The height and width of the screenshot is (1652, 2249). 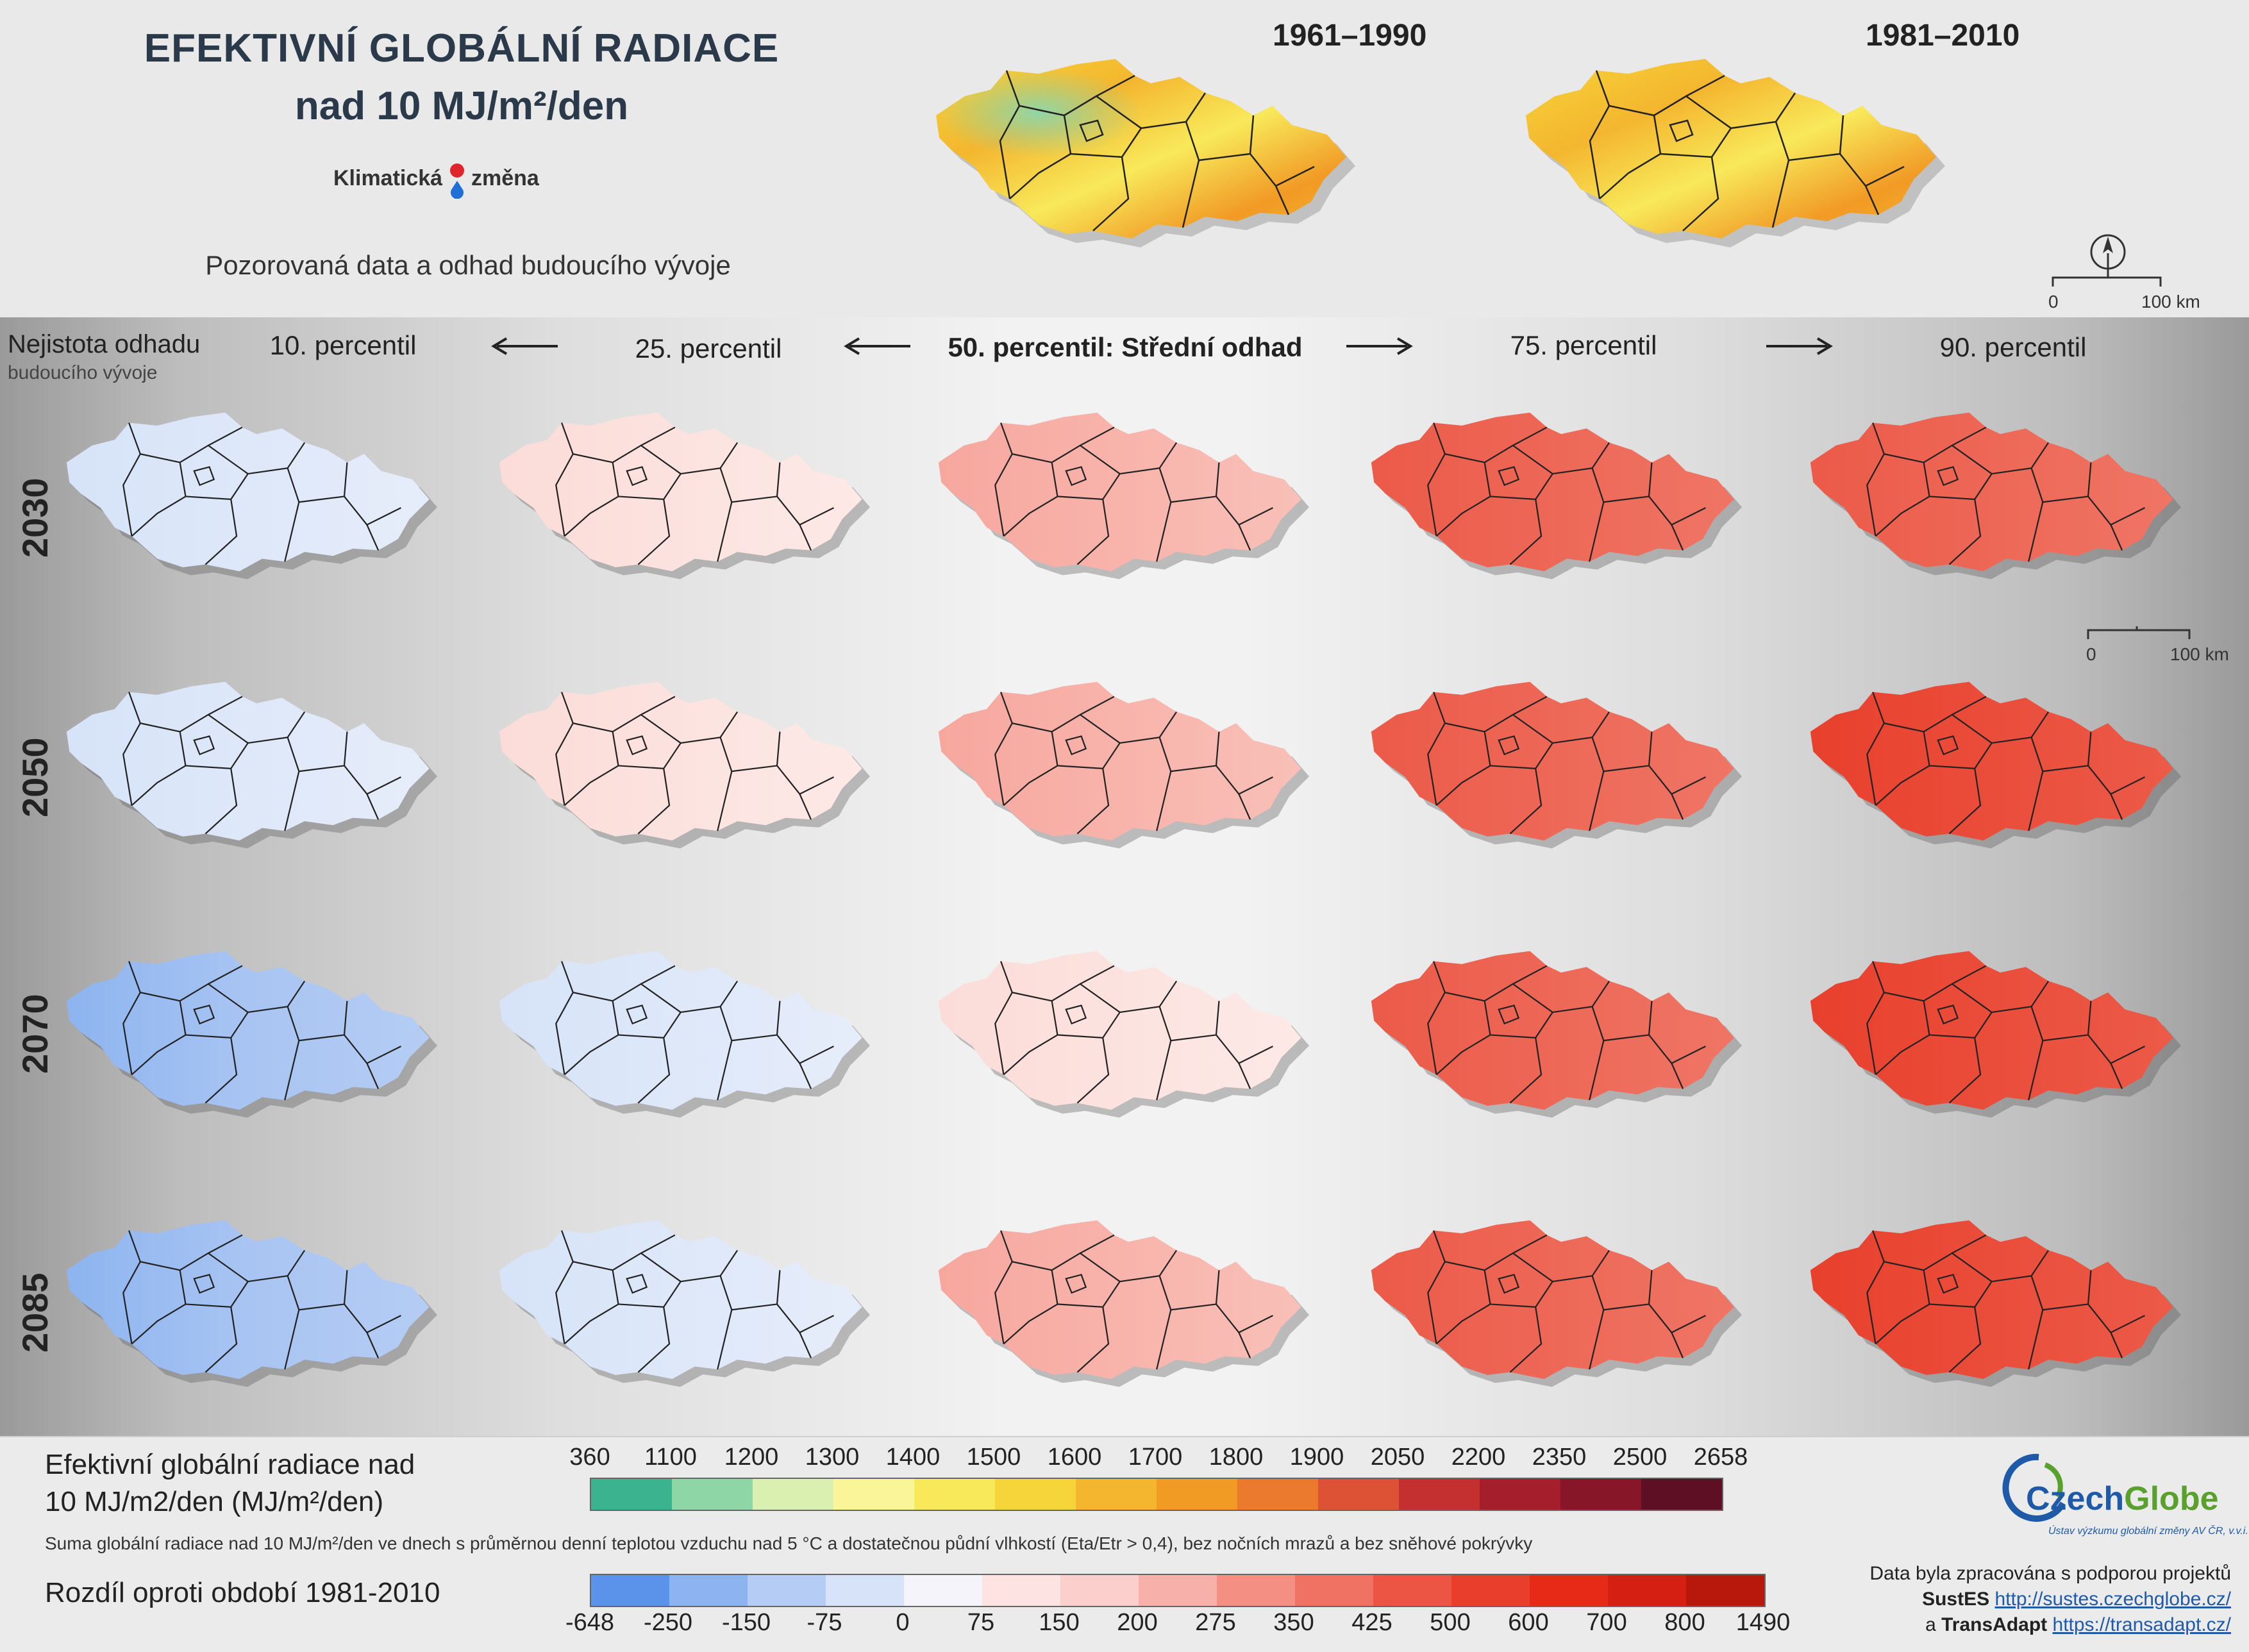 What do you see at coordinates (35, 518) in the screenshot?
I see `row-label-2030: 2030` at bounding box center [35, 518].